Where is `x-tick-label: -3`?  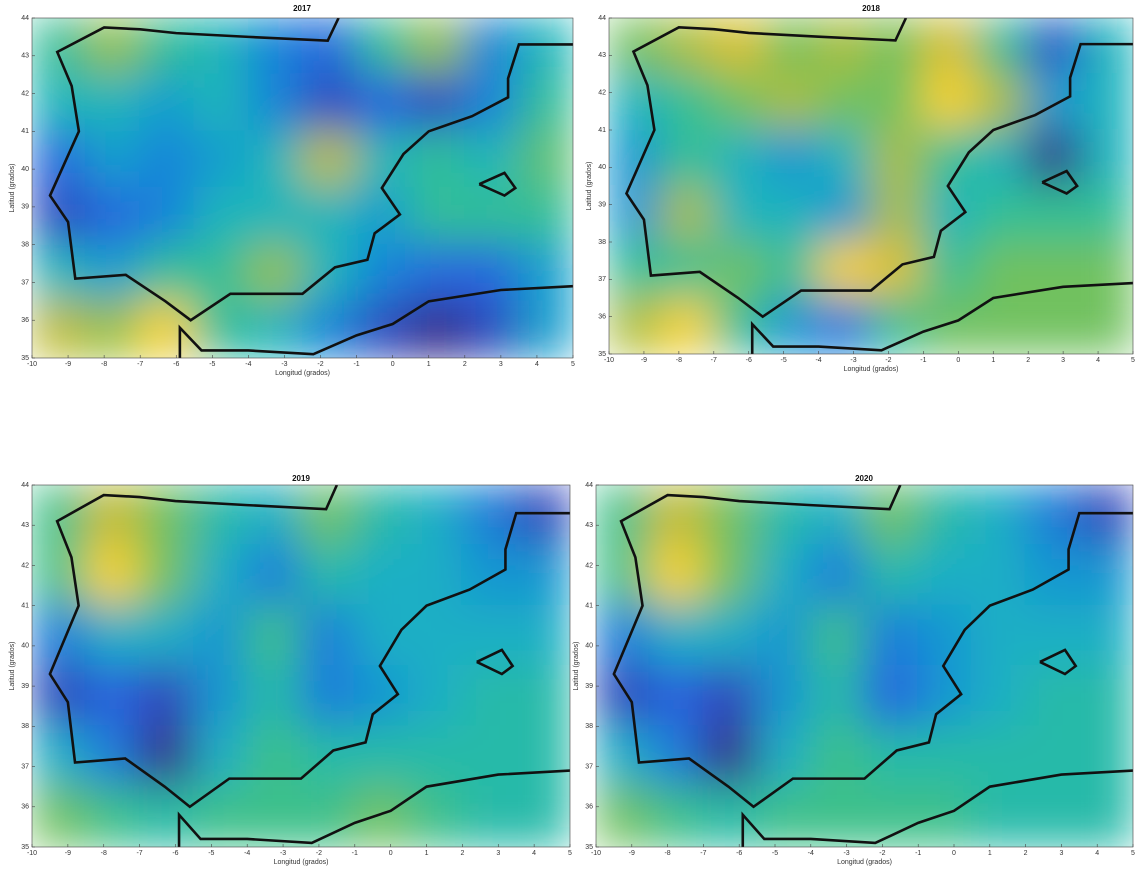 x-tick-label: -3 is located at coordinates (846, 853).